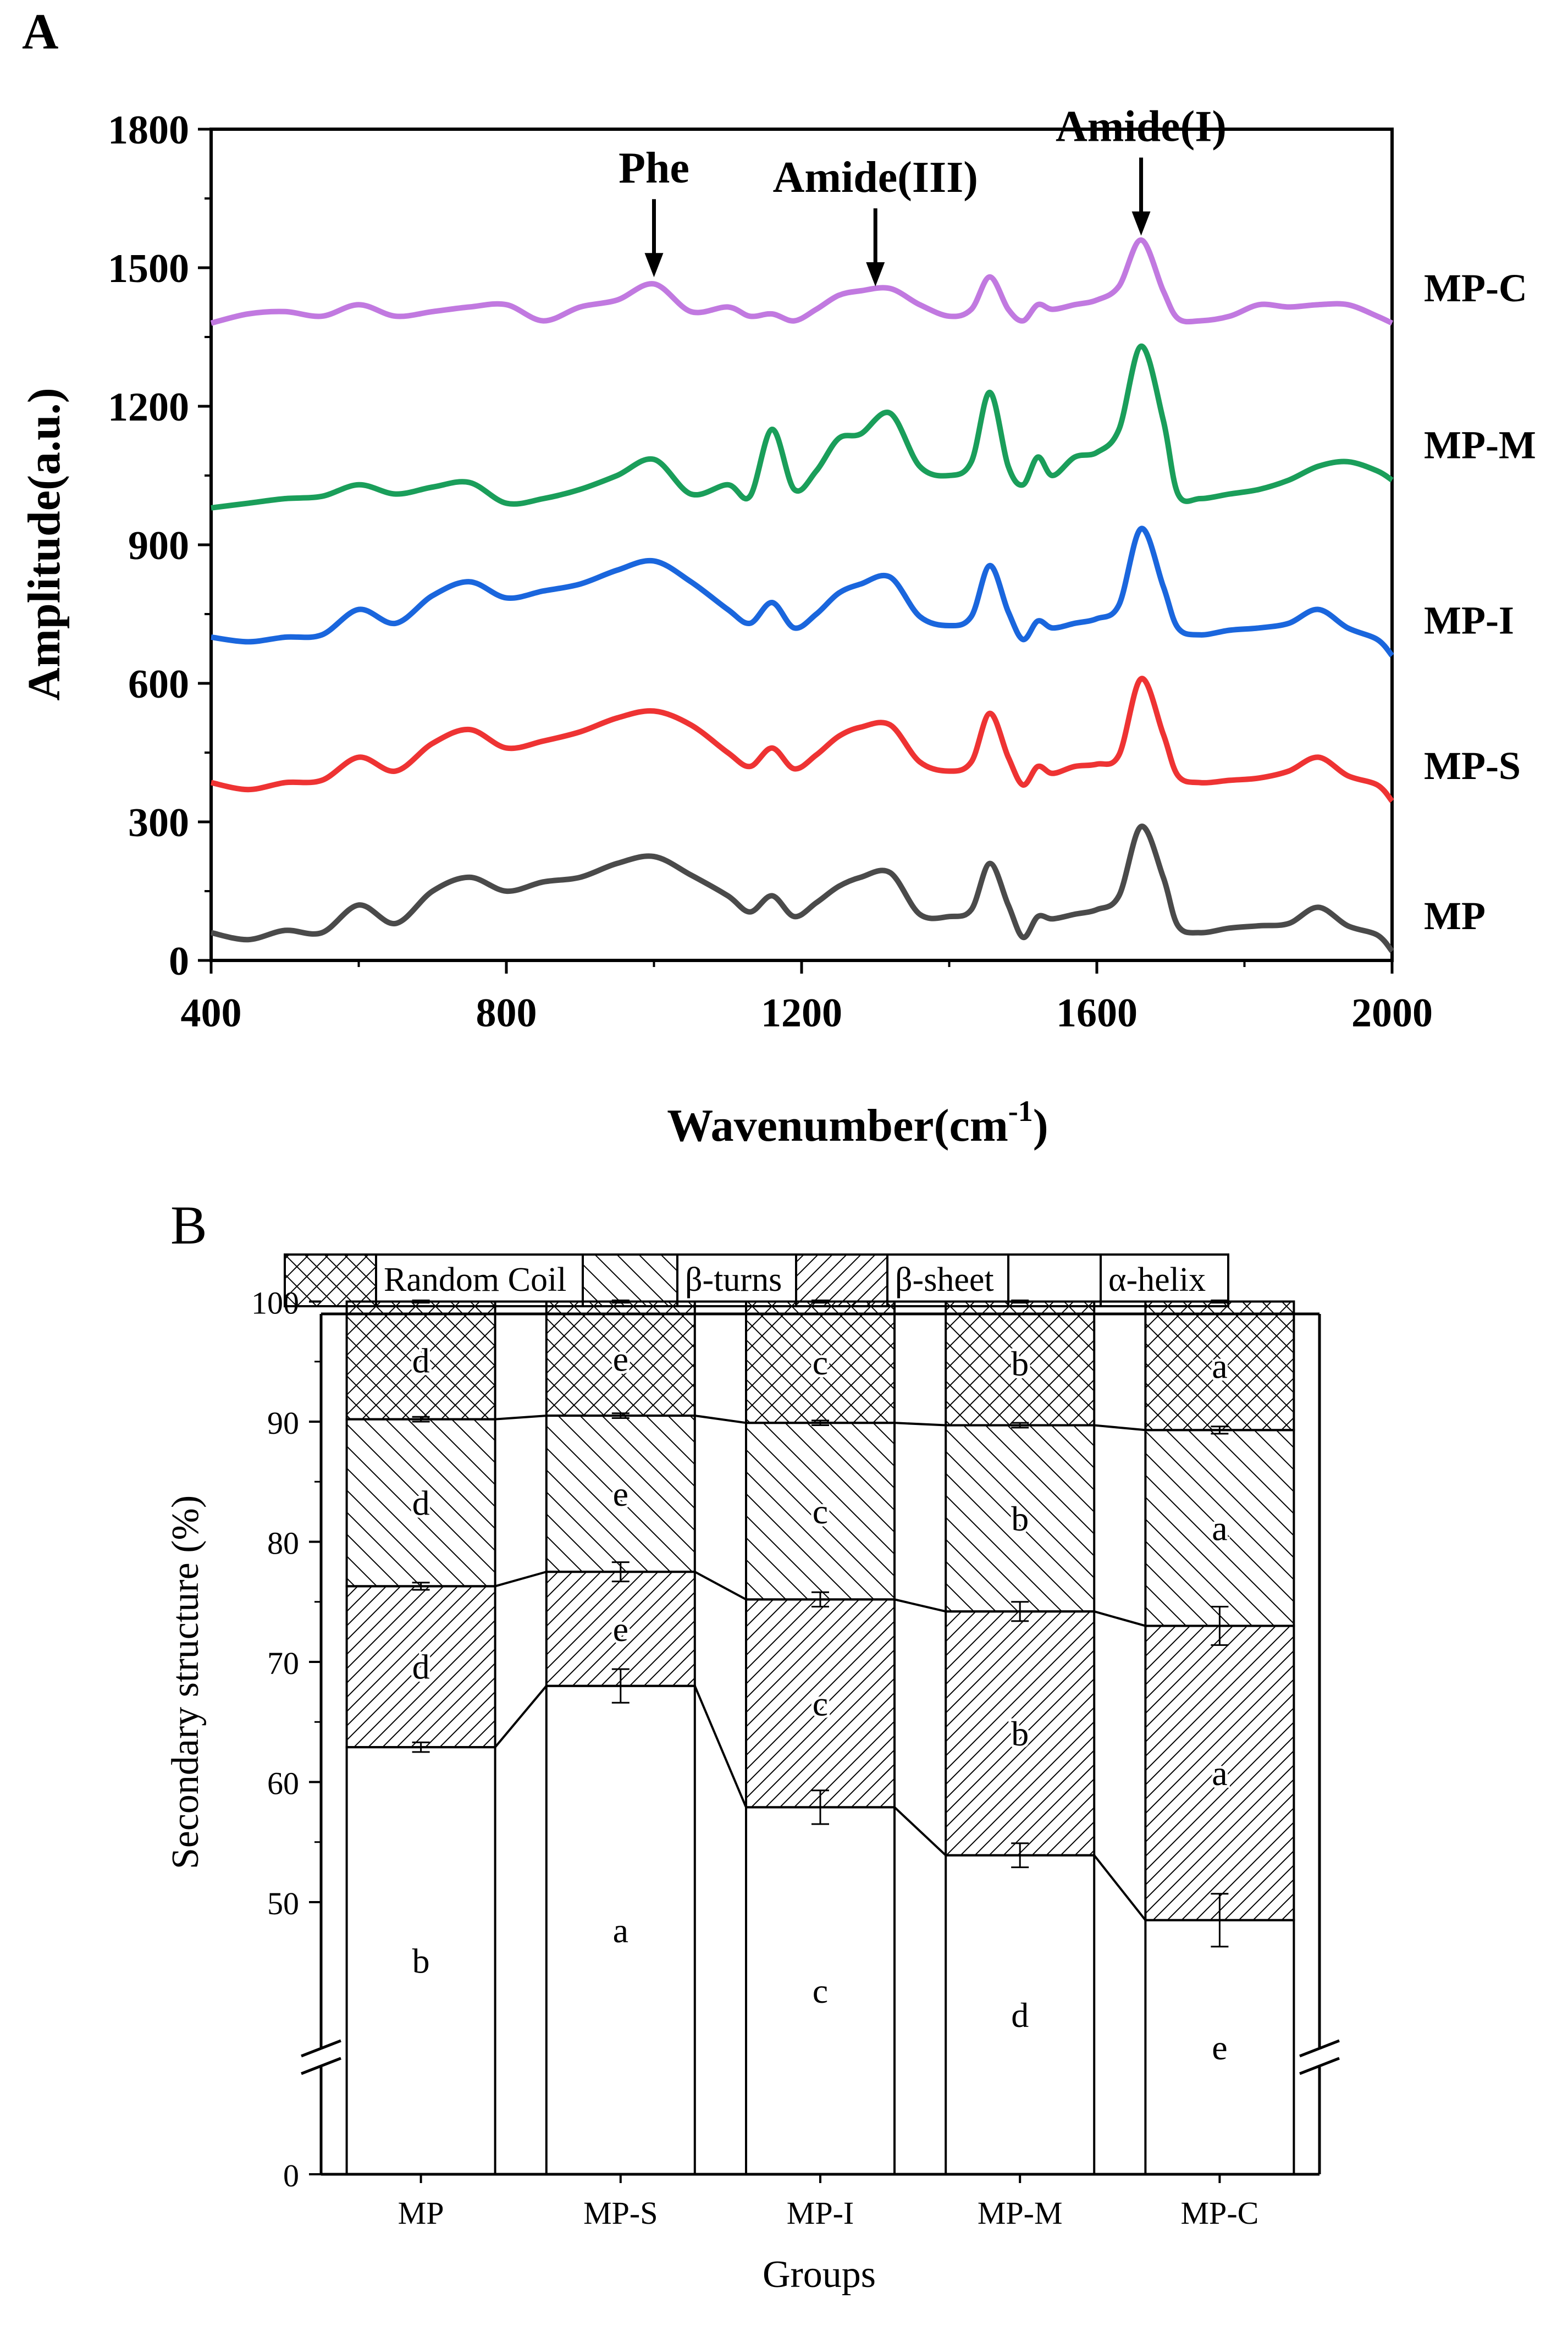 This screenshot has width=1568, height=2326. I want to click on panel-a-y-axis-title: Amplitude(a.u.), so click(44, 544).